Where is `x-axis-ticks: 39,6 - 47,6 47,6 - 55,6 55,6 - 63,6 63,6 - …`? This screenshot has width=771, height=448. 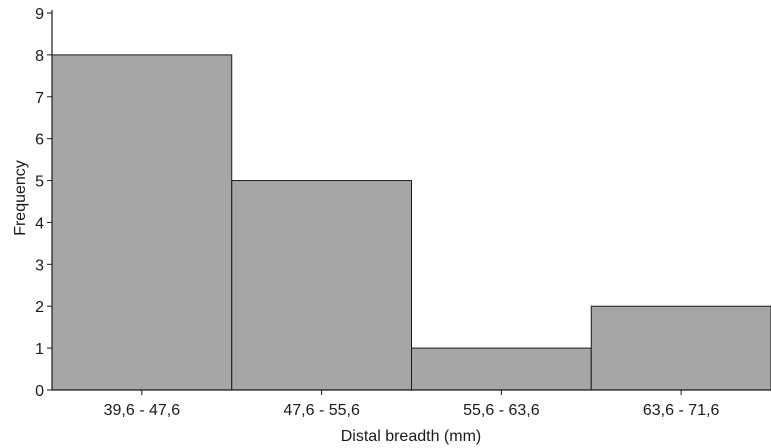
x-axis-ticks: 39,6 - 47,6 47,6 - 55,6 55,6 - 63,6 63,6 - … is located at coordinates (412, 404).